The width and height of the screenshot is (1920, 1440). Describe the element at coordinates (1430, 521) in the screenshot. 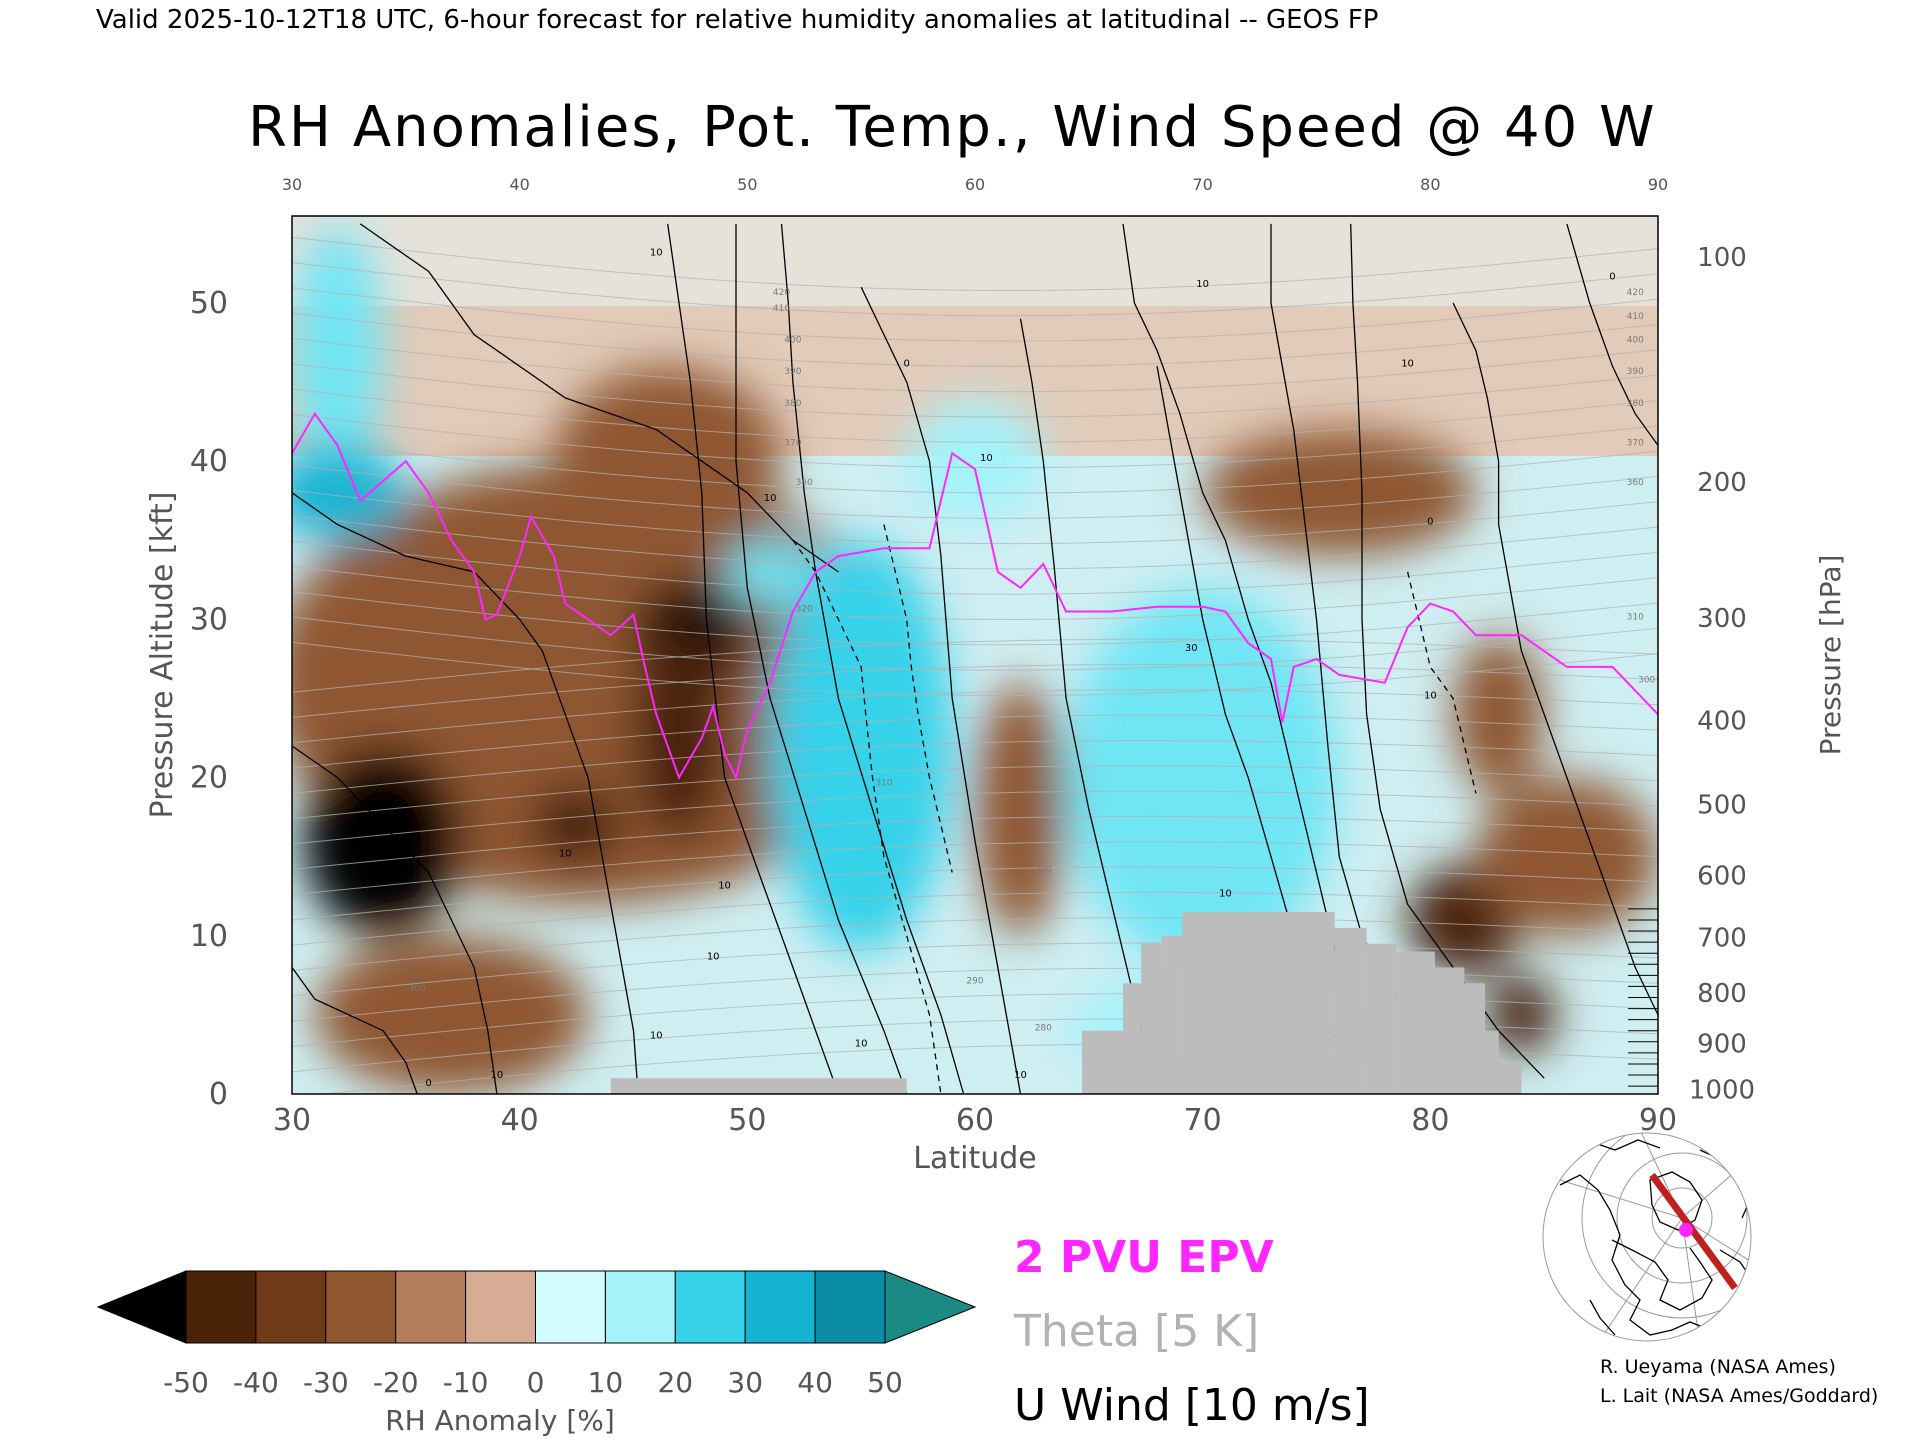

I see `wind-label-6: 0` at that location.